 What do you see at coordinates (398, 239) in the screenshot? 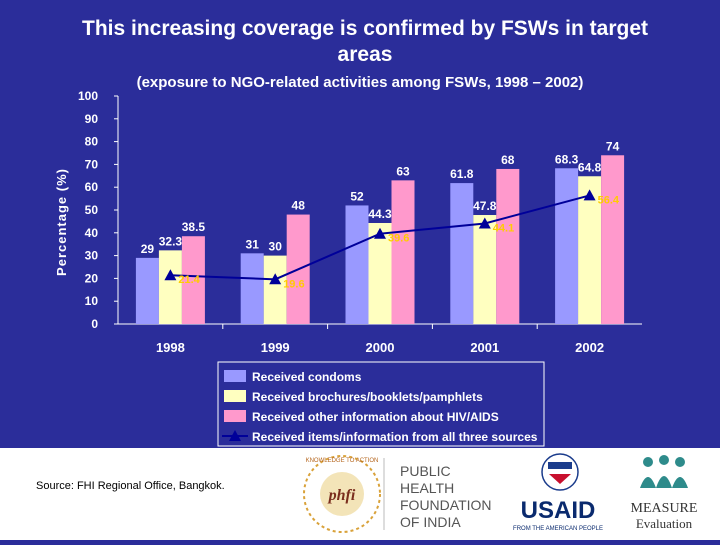
I see `line-data-label: 39.6` at bounding box center [398, 239].